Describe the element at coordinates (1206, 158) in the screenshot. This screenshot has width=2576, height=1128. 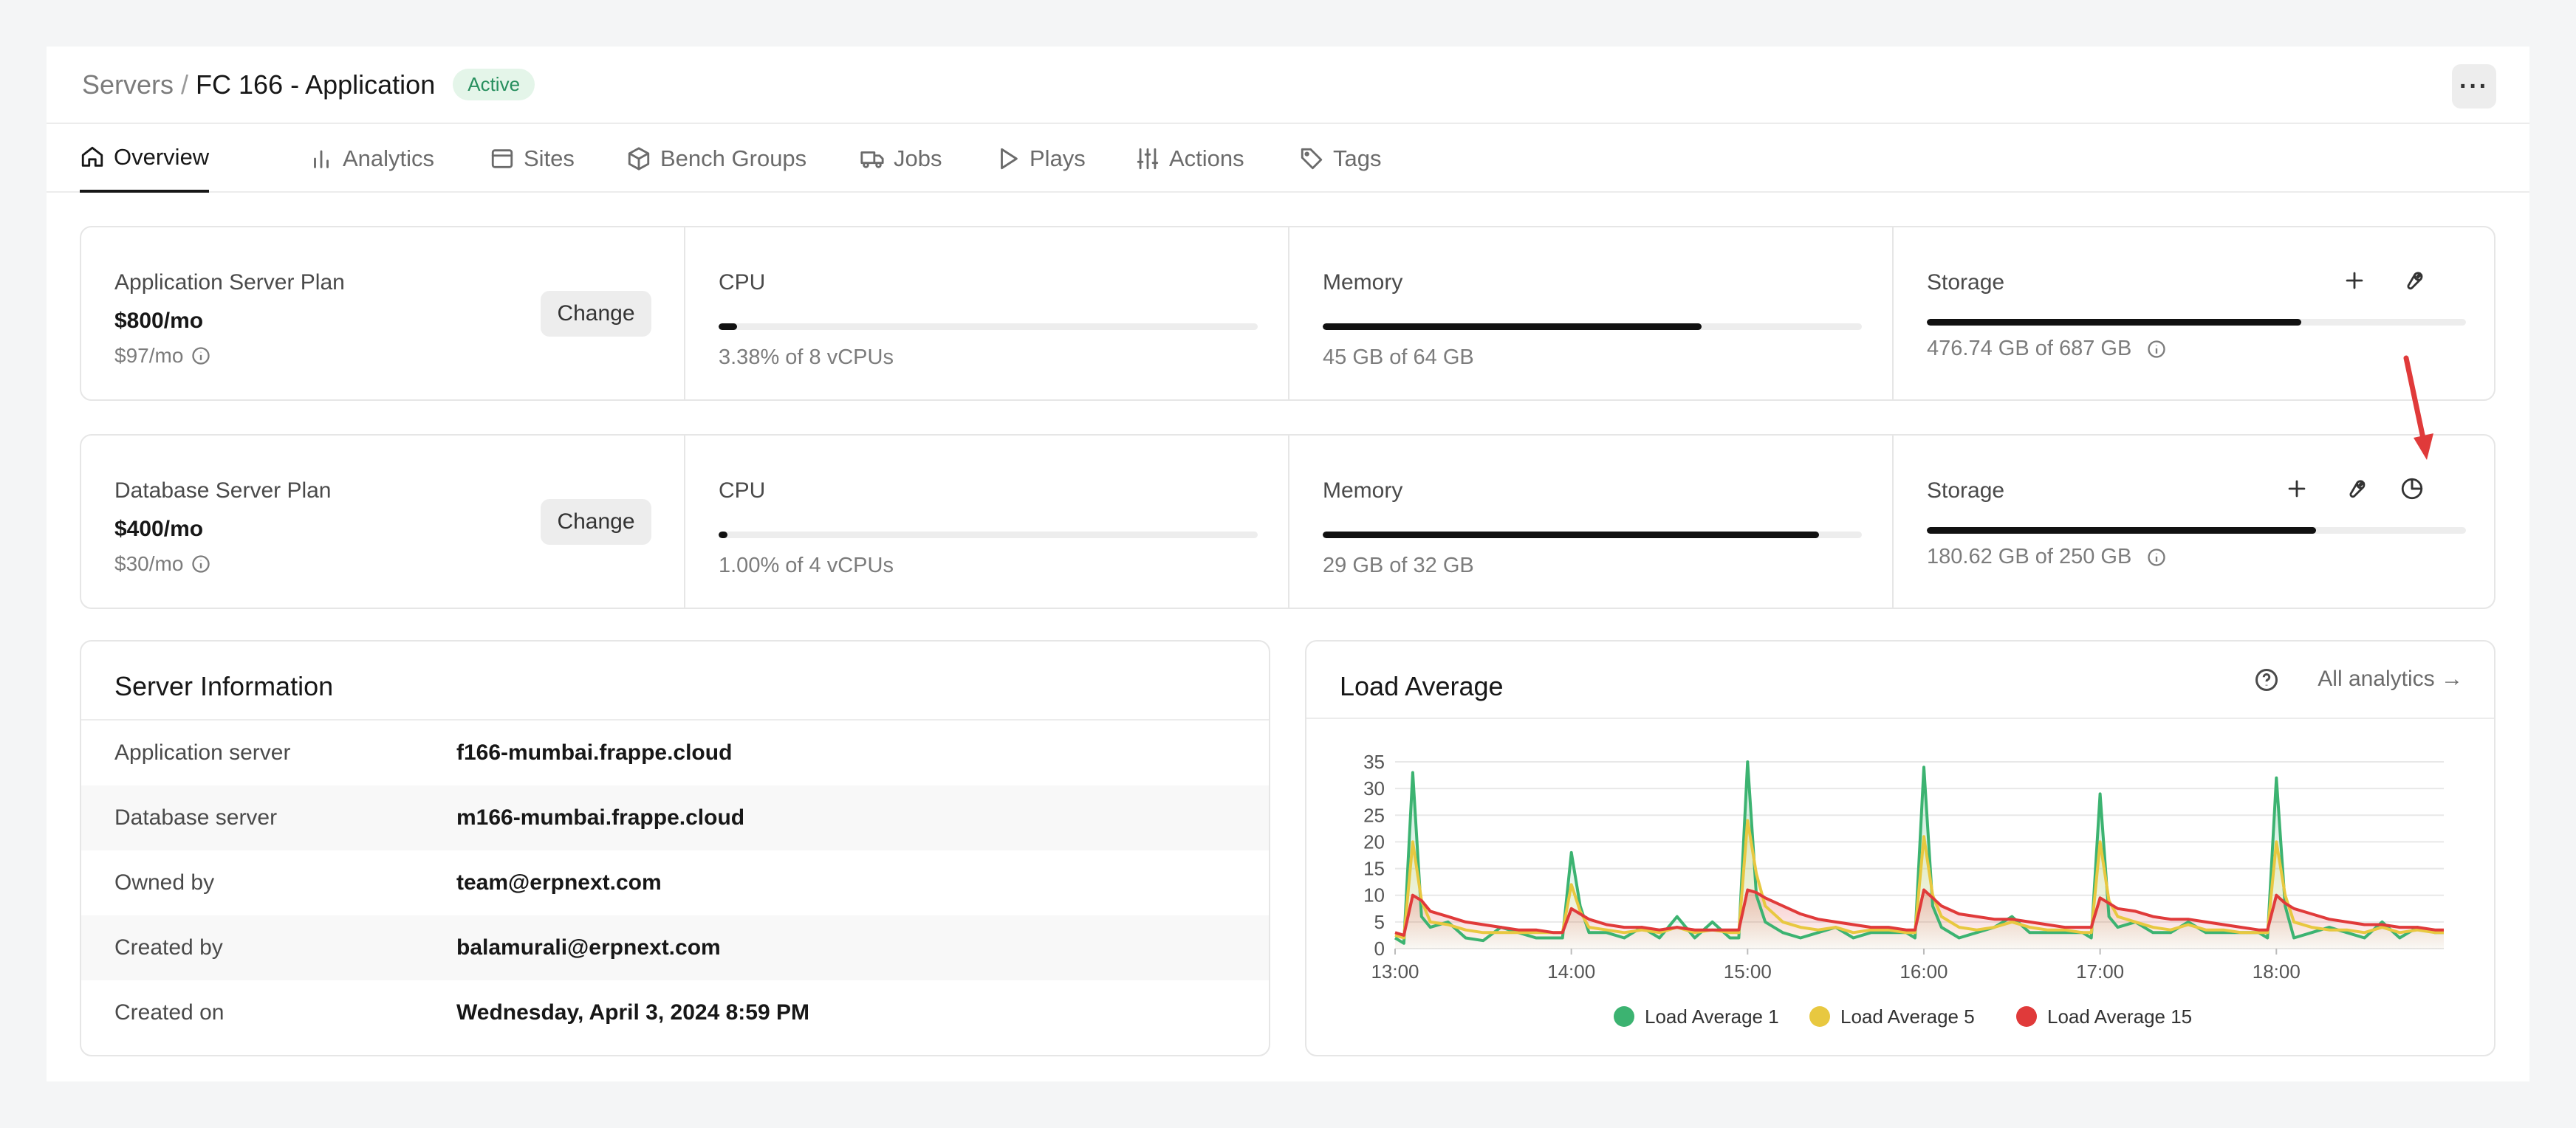
I see `tab-label: Actions` at that location.